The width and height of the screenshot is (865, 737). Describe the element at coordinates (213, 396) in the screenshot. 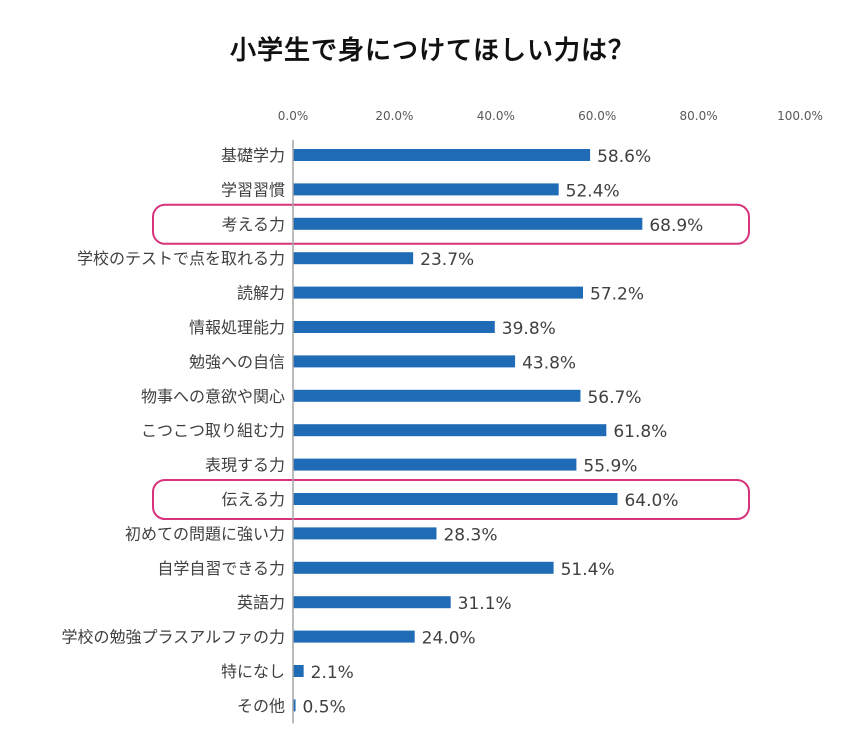

I see `category-label: 物事への意欲や関心` at that location.